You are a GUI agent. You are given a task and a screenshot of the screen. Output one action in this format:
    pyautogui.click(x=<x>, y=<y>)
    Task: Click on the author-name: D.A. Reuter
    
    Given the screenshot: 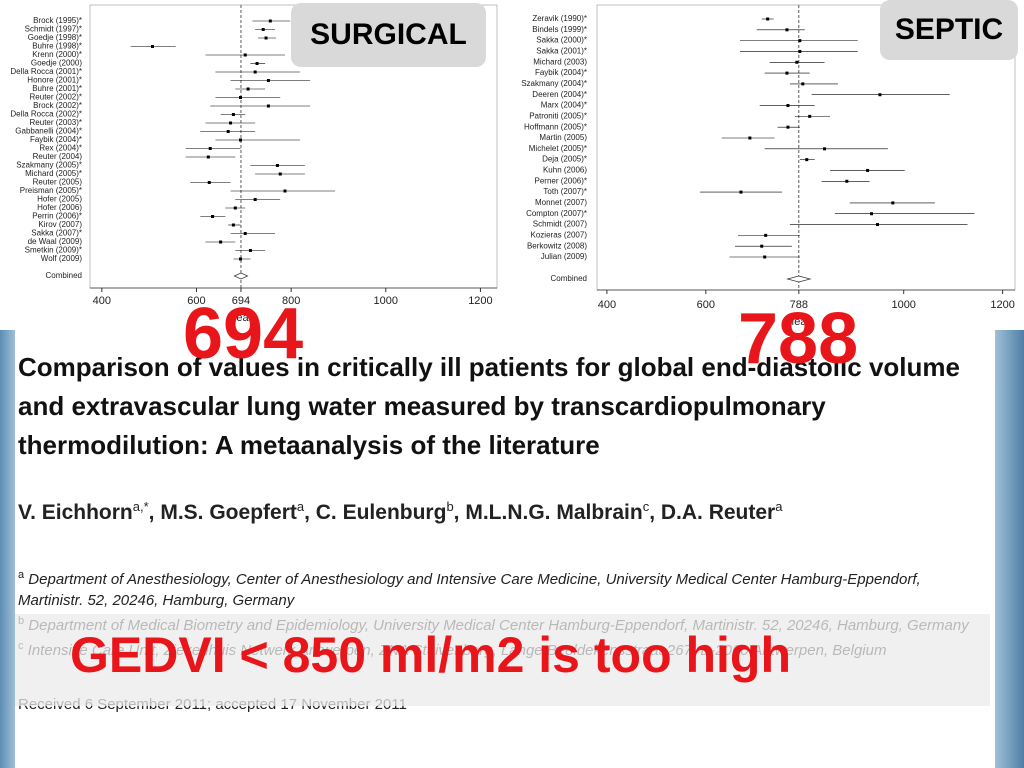 What is the action you would take?
    pyautogui.click(x=718, y=512)
    